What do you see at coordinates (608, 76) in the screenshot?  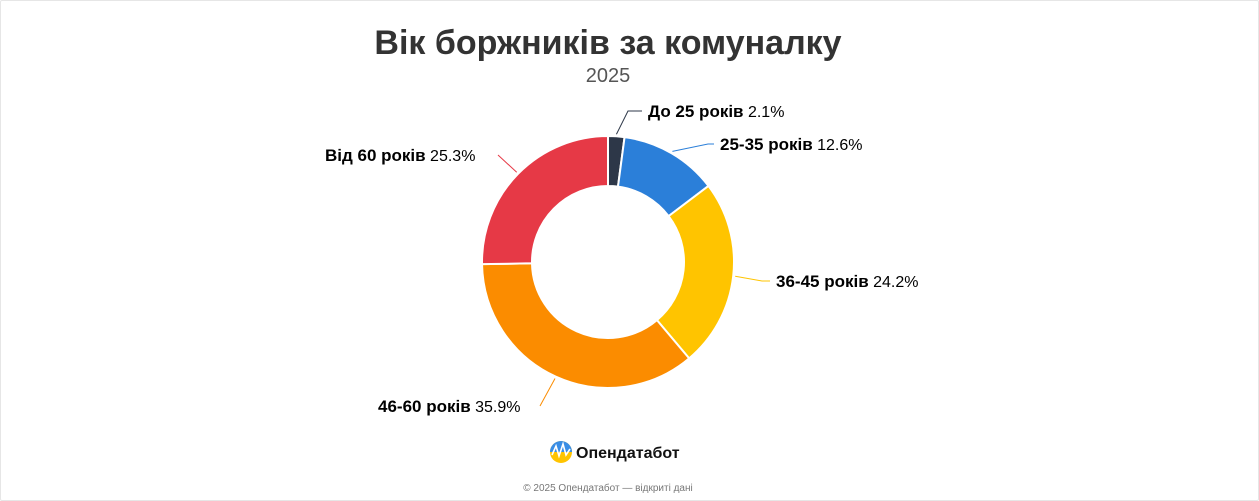 I see `chart-subtitle: 2025` at bounding box center [608, 76].